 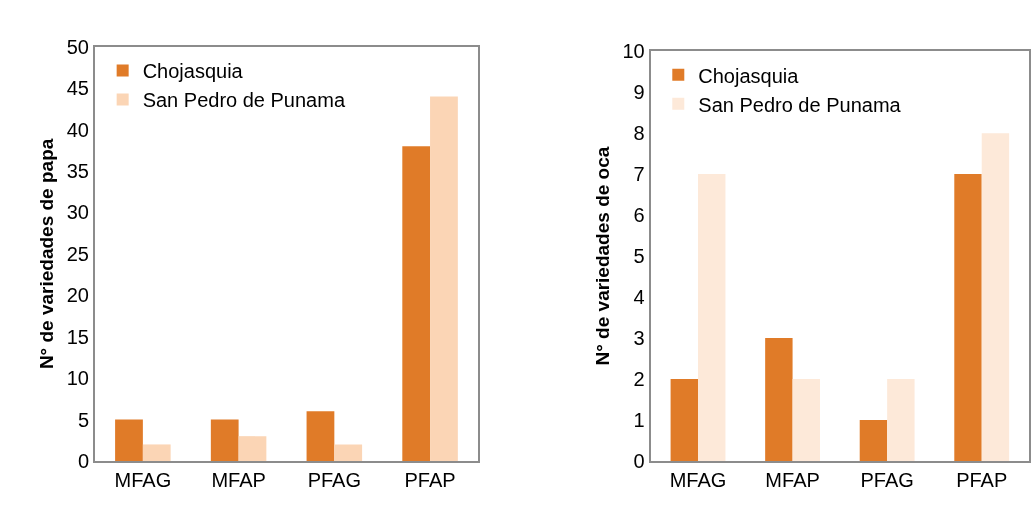 What do you see at coordinates (639, 92) in the screenshot?
I see `y-tick-label: 9` at bounding box center [639, 92].